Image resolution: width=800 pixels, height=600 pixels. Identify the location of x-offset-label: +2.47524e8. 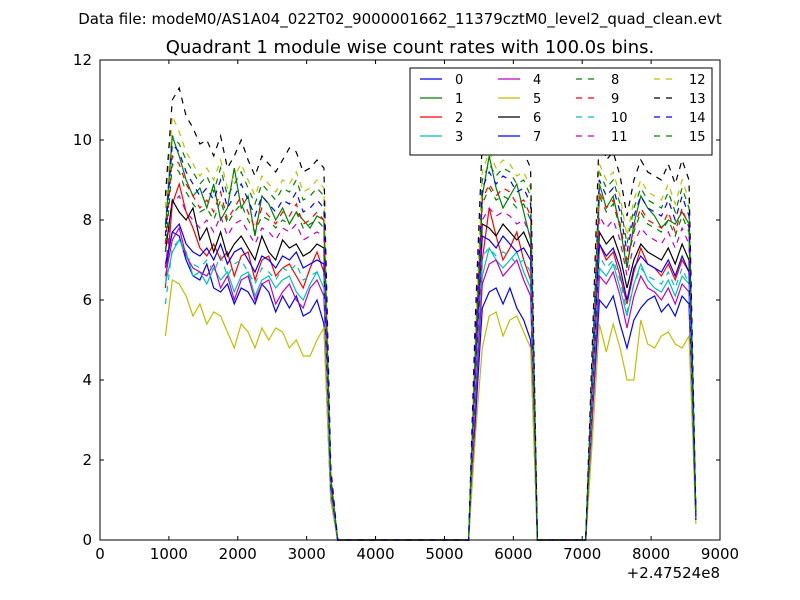
(673, 573).